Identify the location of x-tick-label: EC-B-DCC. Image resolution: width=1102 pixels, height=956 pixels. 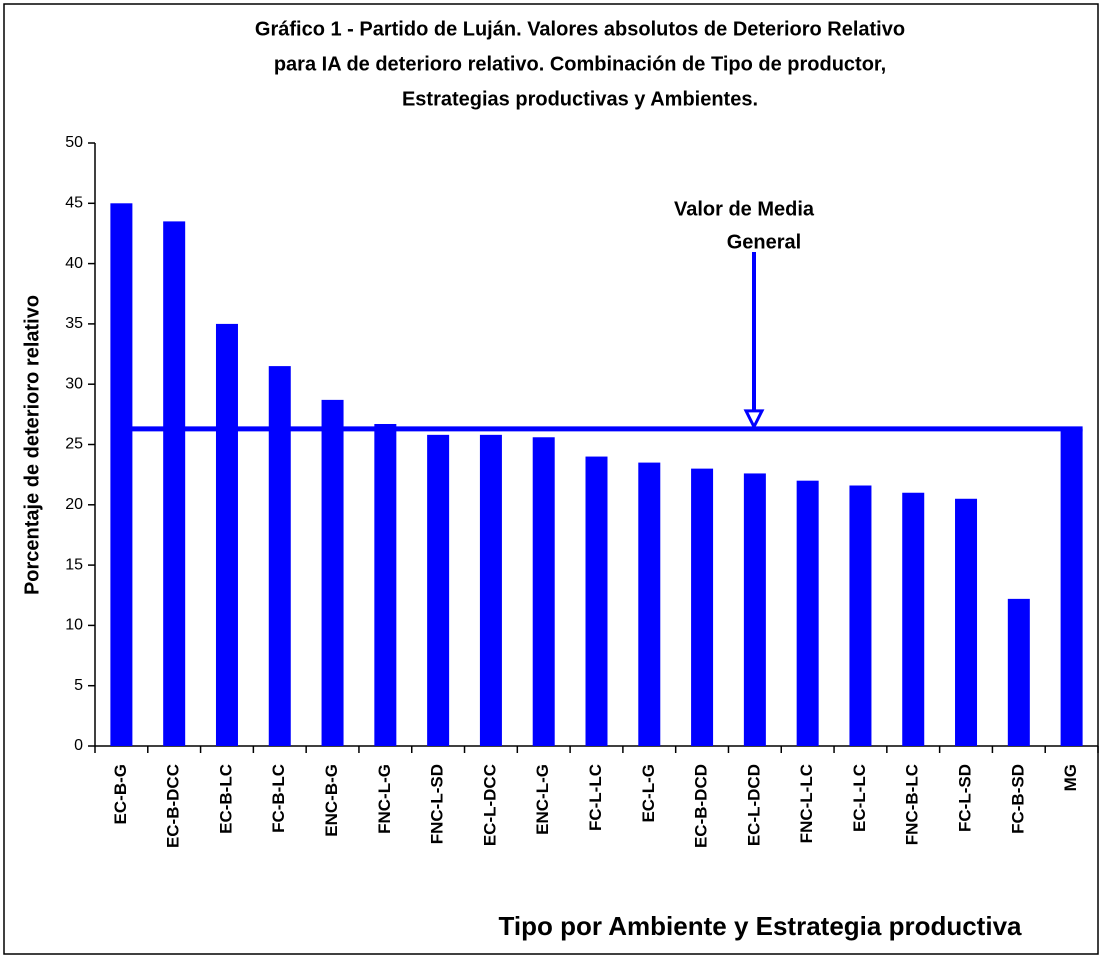
(173, 806).